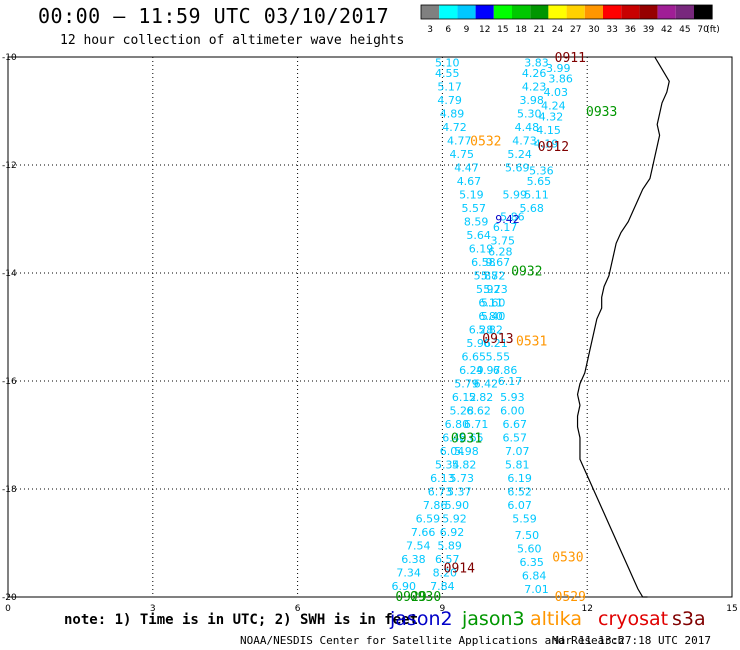 Image resolution: width=740 pixels, height=650 pixels. What do you see at coordinates (404, 586) in the screenshot?
I see `wave-height-value: 6.90` at bounding box center [404, 586].